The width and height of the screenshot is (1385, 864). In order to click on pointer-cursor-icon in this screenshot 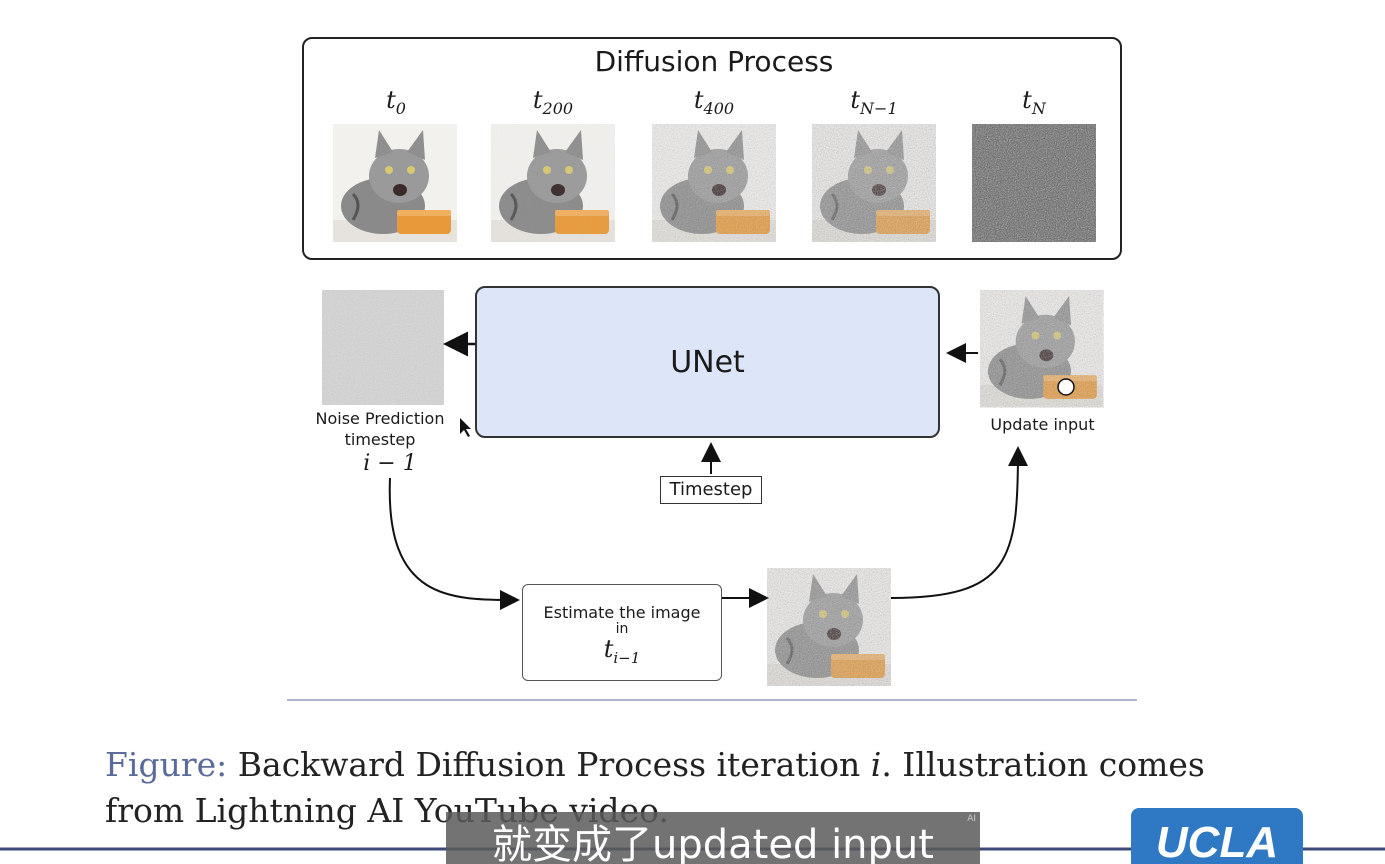, I will do `click(465, 427)`.